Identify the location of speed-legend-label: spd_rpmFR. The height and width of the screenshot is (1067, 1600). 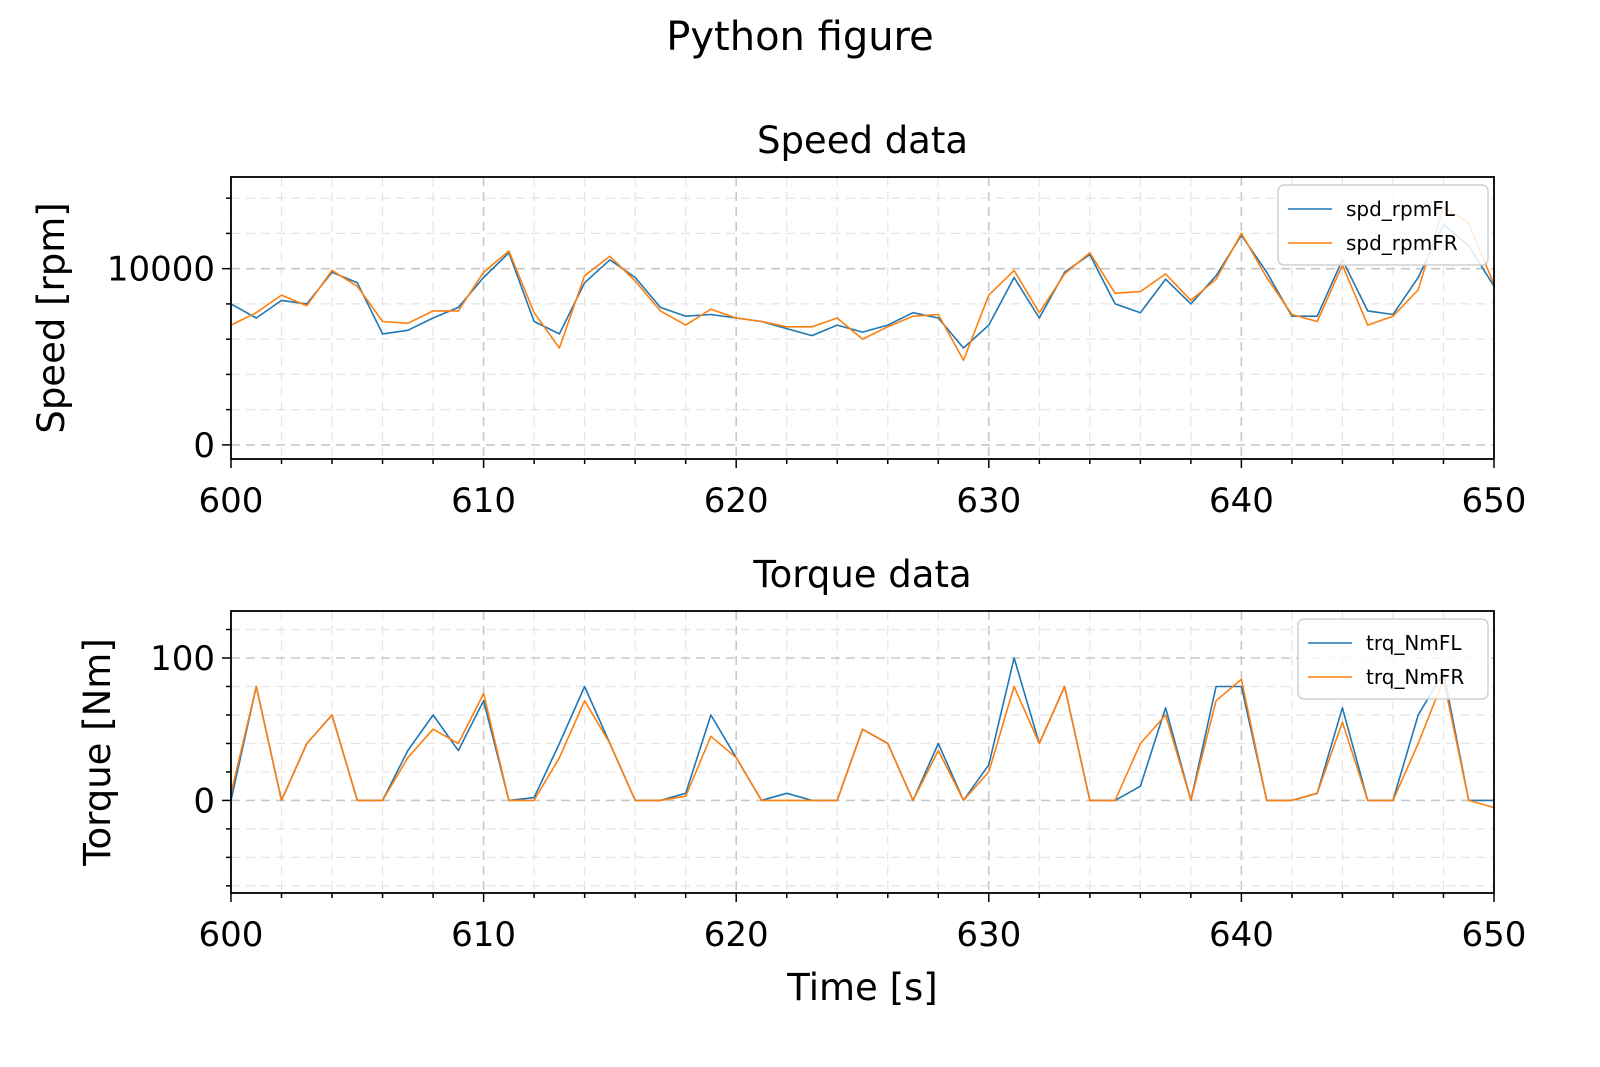
(1402, 243).